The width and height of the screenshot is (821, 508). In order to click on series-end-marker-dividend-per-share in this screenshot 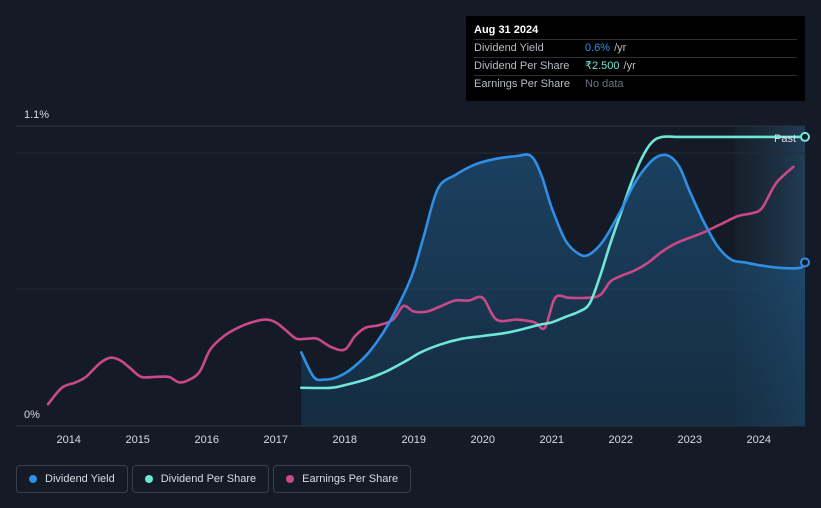, I will do `click(805, 136)`.